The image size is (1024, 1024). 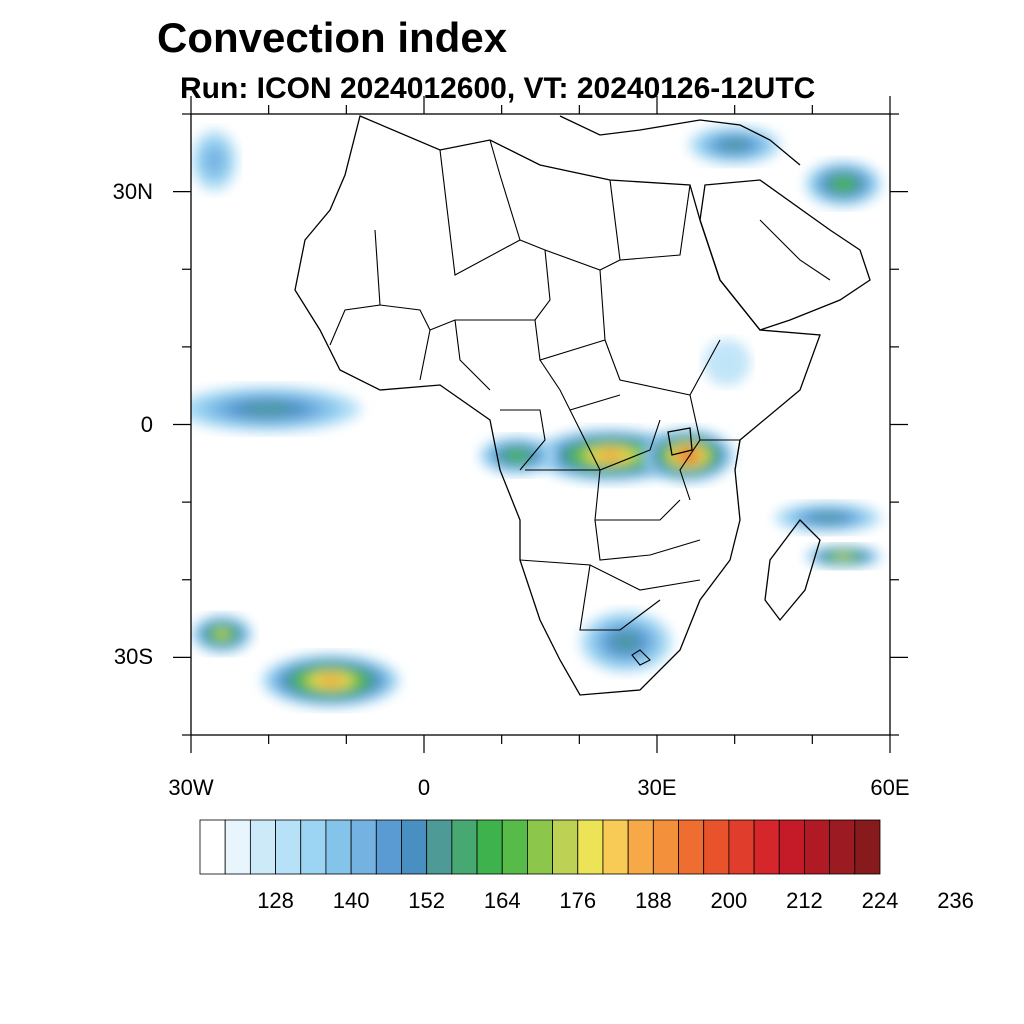 What do you see at coordinates (727, 362) in the screenshot?
I see `region-ethiopia-highlands` at bounding box center [727, 362].